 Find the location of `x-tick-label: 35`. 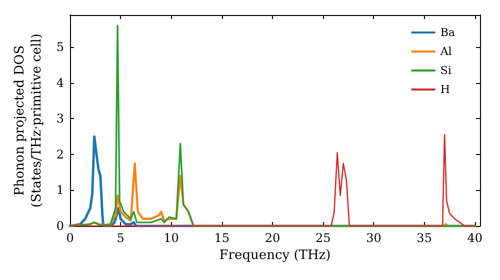

x-tick-label: 35 is located at coordinates (424, 238).